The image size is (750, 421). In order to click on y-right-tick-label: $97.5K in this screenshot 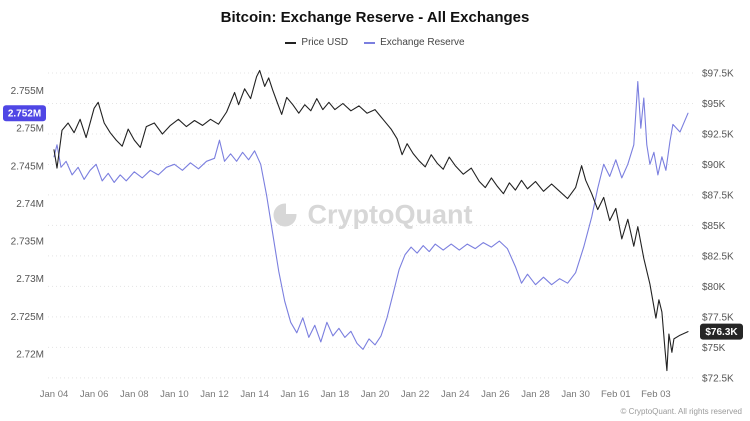, I will do `click(718, 74)`.